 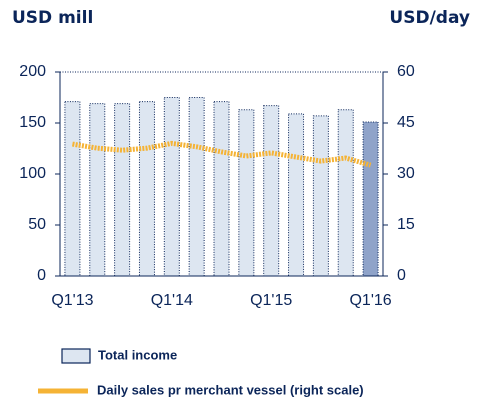 What do you see at coordinates (406, 173) in the screenshot?
I see `y2-tick-label: 30` at bounding box center [406, 173].